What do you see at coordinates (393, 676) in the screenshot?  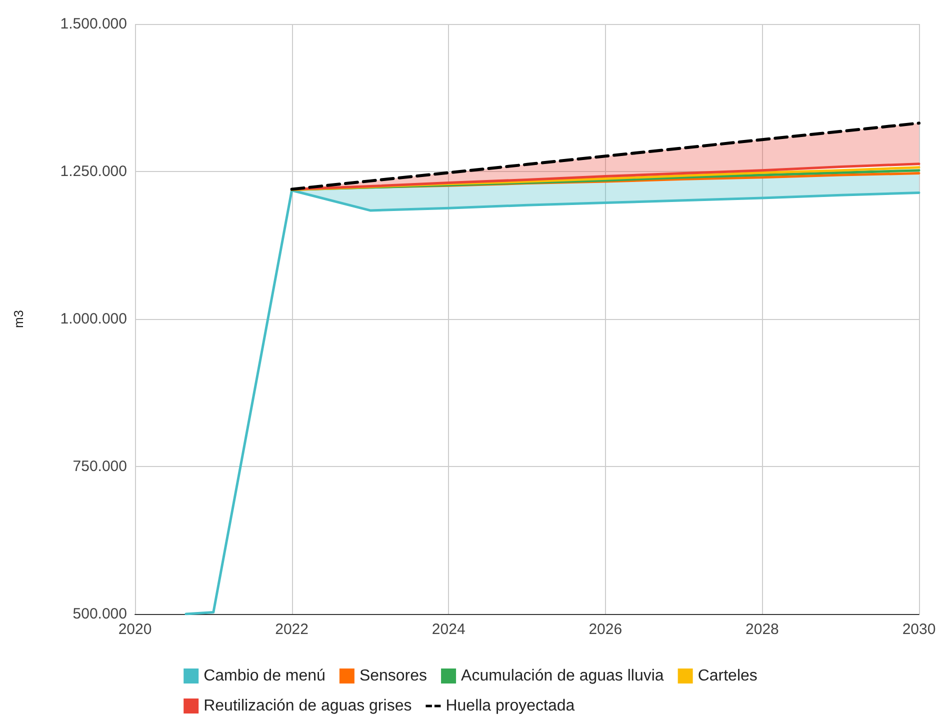 I see `legend-label: Sensores` at bounding box center [393, 676].